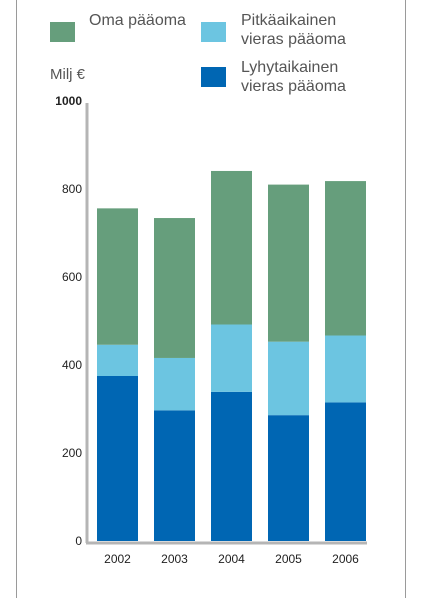 The image size is (421, 598). What do you see at coordinates (68, 74) in the screenshot?
I see `y-axis-unit-label: Milj €` at bounding box center [68, 74].